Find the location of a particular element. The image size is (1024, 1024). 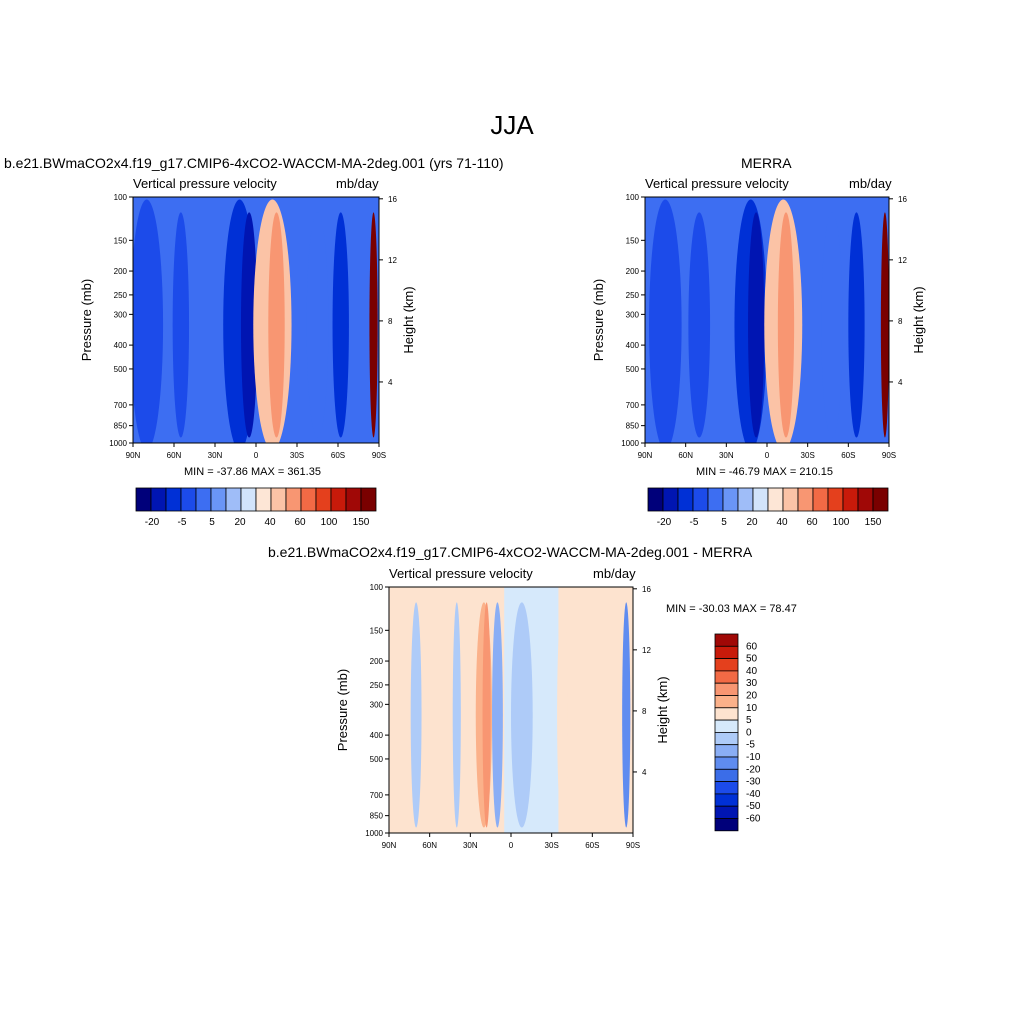

panel3-y2tick-label: 12 is located at coordinates (646, 650).